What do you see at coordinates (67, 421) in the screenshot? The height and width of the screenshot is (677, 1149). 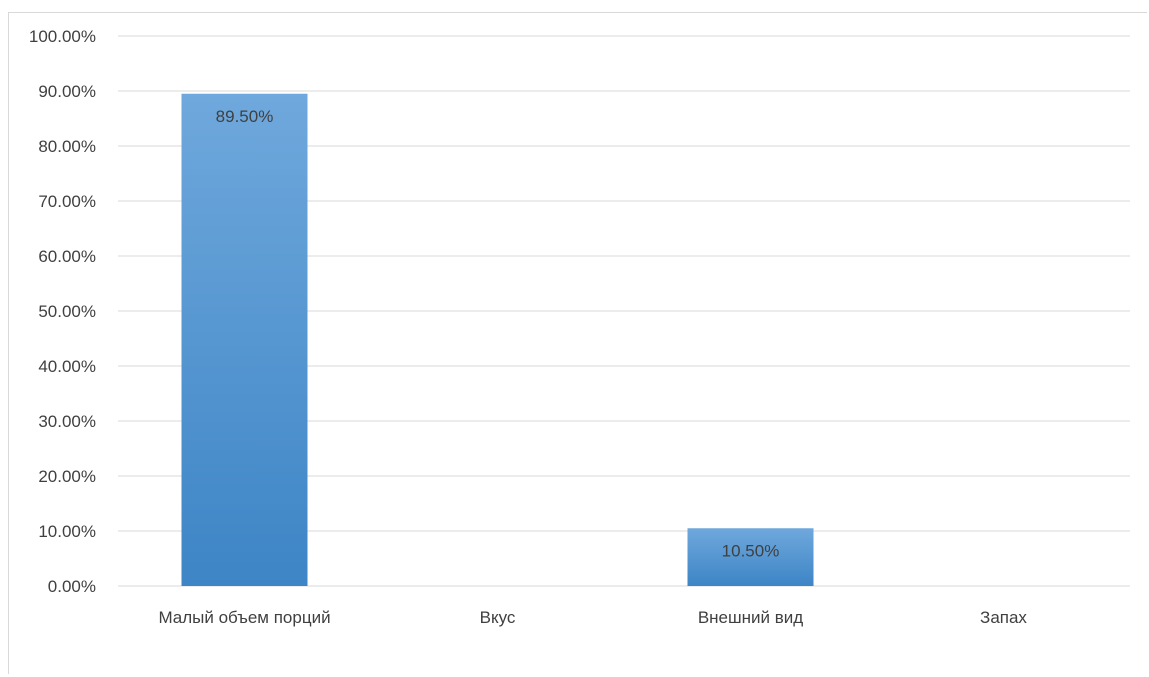 I see `y-tick-label: 30.00%` at bounding box center [67, 421].